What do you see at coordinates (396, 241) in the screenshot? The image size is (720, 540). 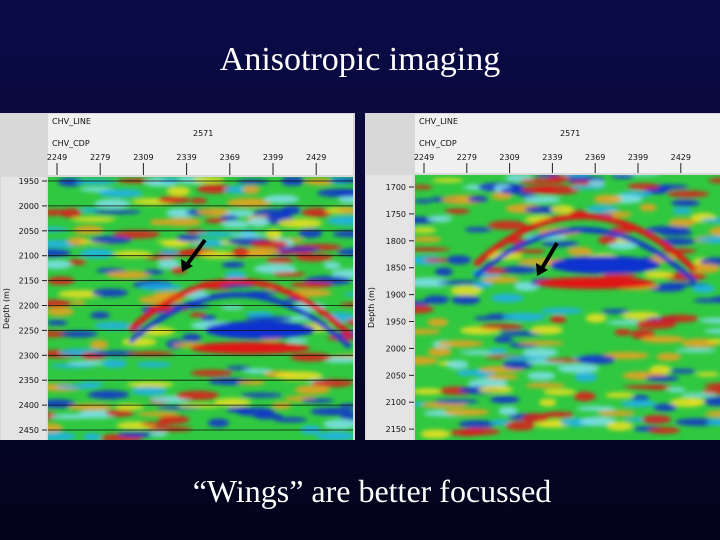 I see `depth-tick-label: 1800` at bounding box center [396, 241].